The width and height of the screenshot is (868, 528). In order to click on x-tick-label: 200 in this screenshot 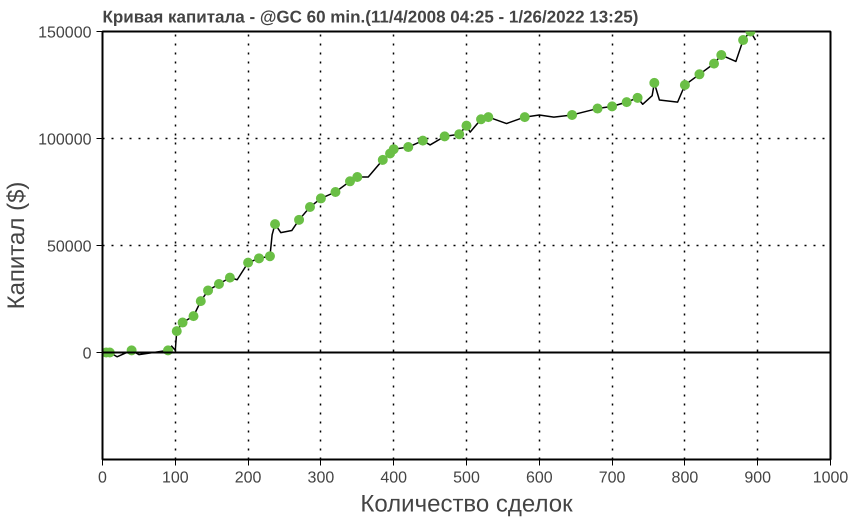, I will do `click(248, 478)`.